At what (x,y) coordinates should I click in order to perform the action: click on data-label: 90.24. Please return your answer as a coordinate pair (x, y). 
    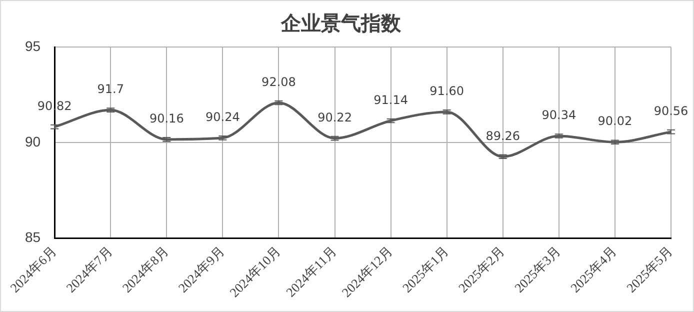
    Looking at the image, I should click on (223, 117).